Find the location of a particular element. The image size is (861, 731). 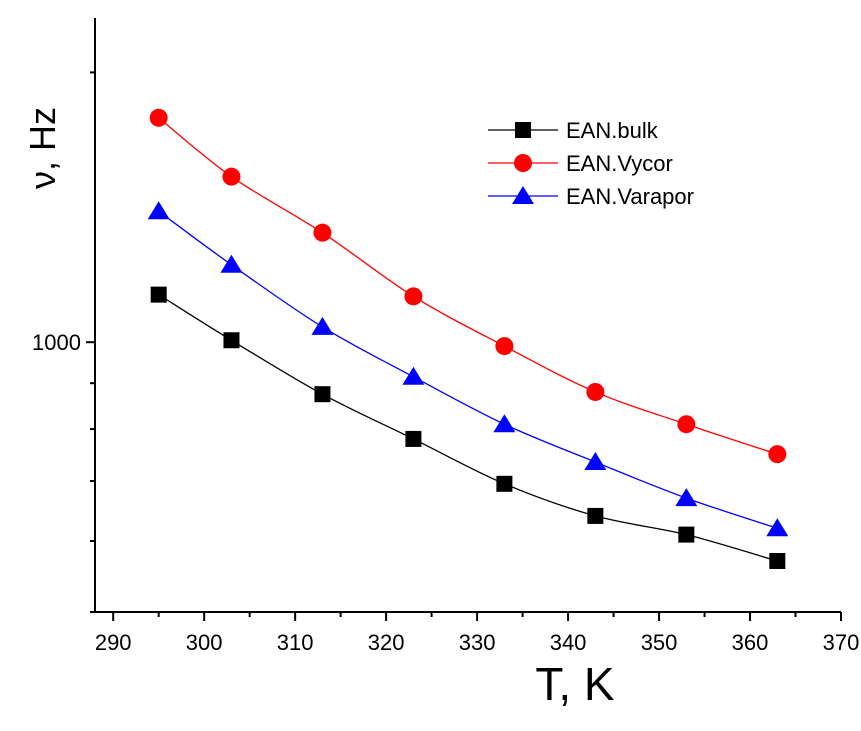

y-tick-label: 1000 is located at coordinates (56, 342).